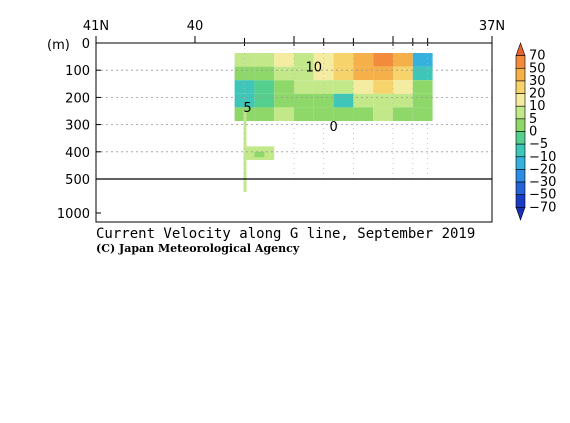  I want to click on y-tick-label: 200, so click(77, 98).